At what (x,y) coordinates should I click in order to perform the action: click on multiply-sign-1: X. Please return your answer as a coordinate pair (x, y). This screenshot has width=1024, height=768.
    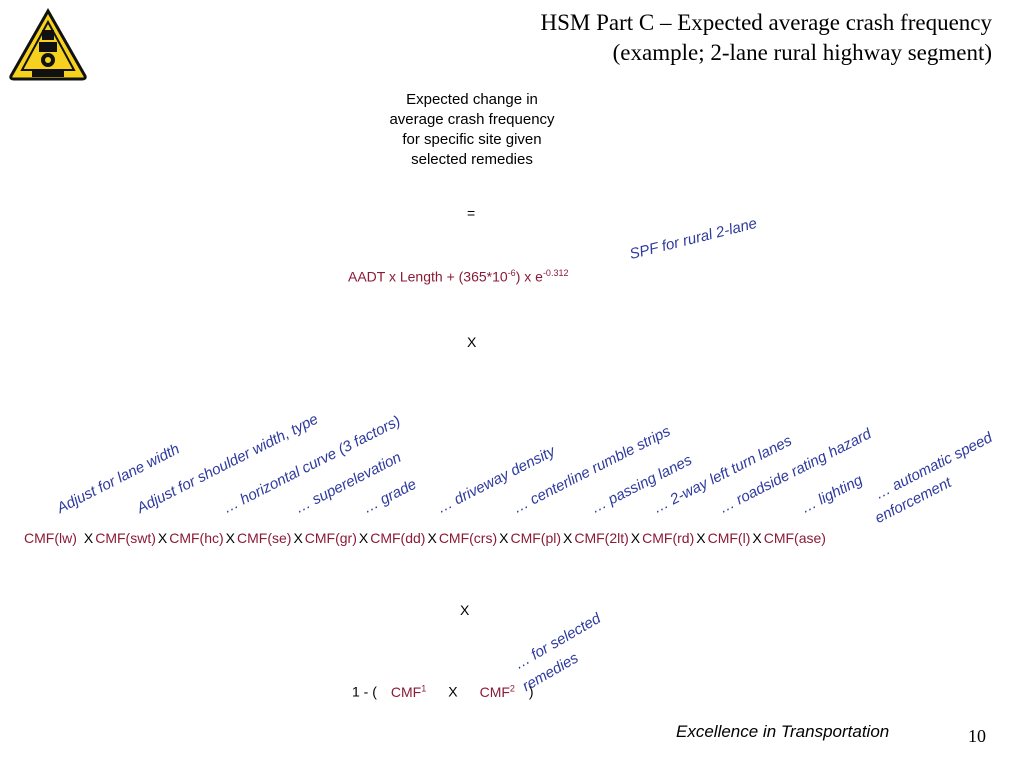
    Looking at the image, I should click on (472, 342).